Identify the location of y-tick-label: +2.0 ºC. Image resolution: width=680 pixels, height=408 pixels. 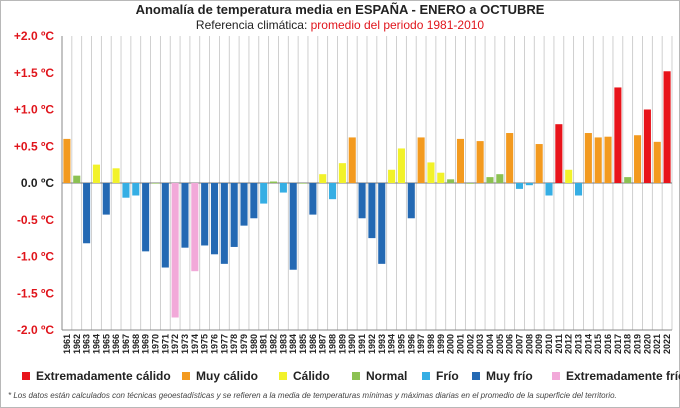
(34, 36).